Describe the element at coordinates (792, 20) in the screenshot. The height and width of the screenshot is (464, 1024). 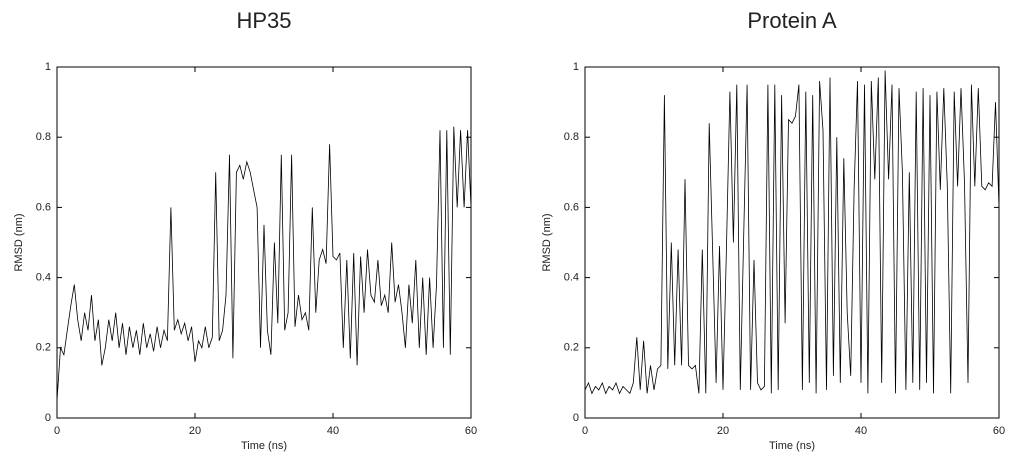
I see `chart-title: Protein A` at that location.